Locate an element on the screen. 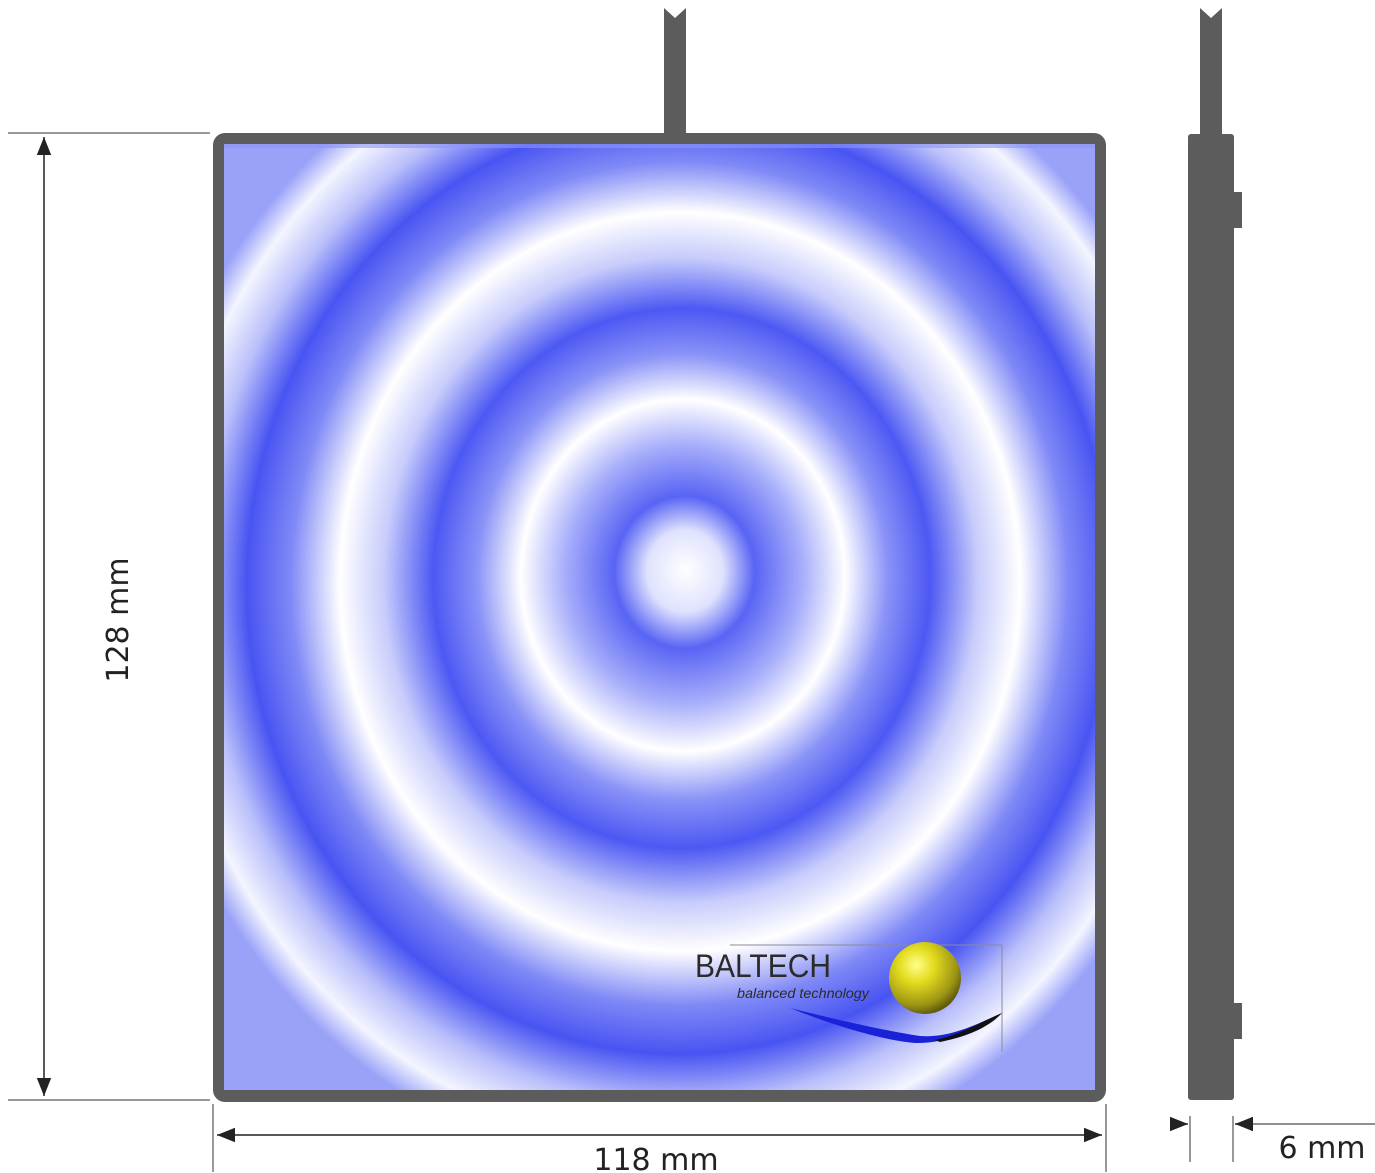 Image resolution: width=1375 pixels, height=1173 pixels. width-label: 118 mm is located at coordinates (655, 1158).